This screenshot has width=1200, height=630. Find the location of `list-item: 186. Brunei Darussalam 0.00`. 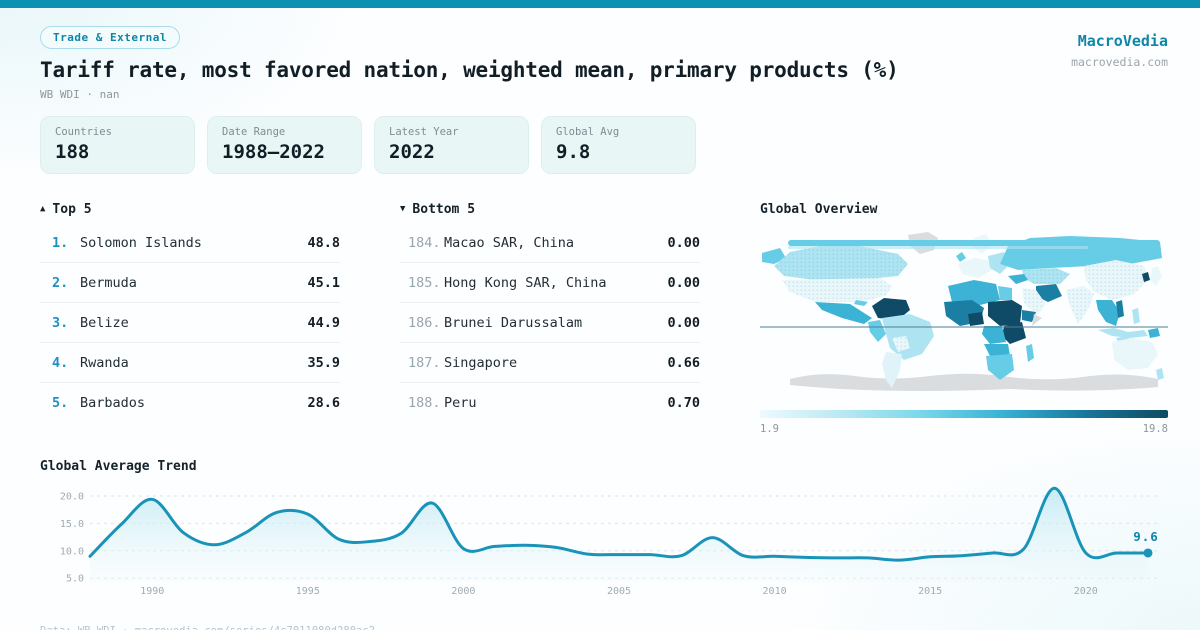

list-item: 186. Brunei Darussalam 0.00 is located at coordinates (550, 323).